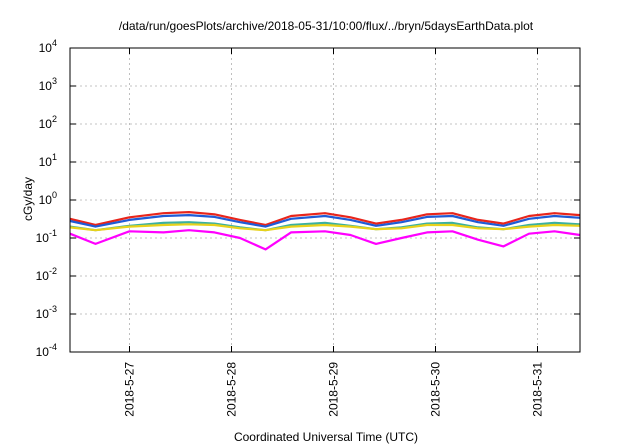 The image size is (640, 448). Describe the element at coordinates (48, 160) in the screenshot. I see `y-tick-label: 10¹` at that location.